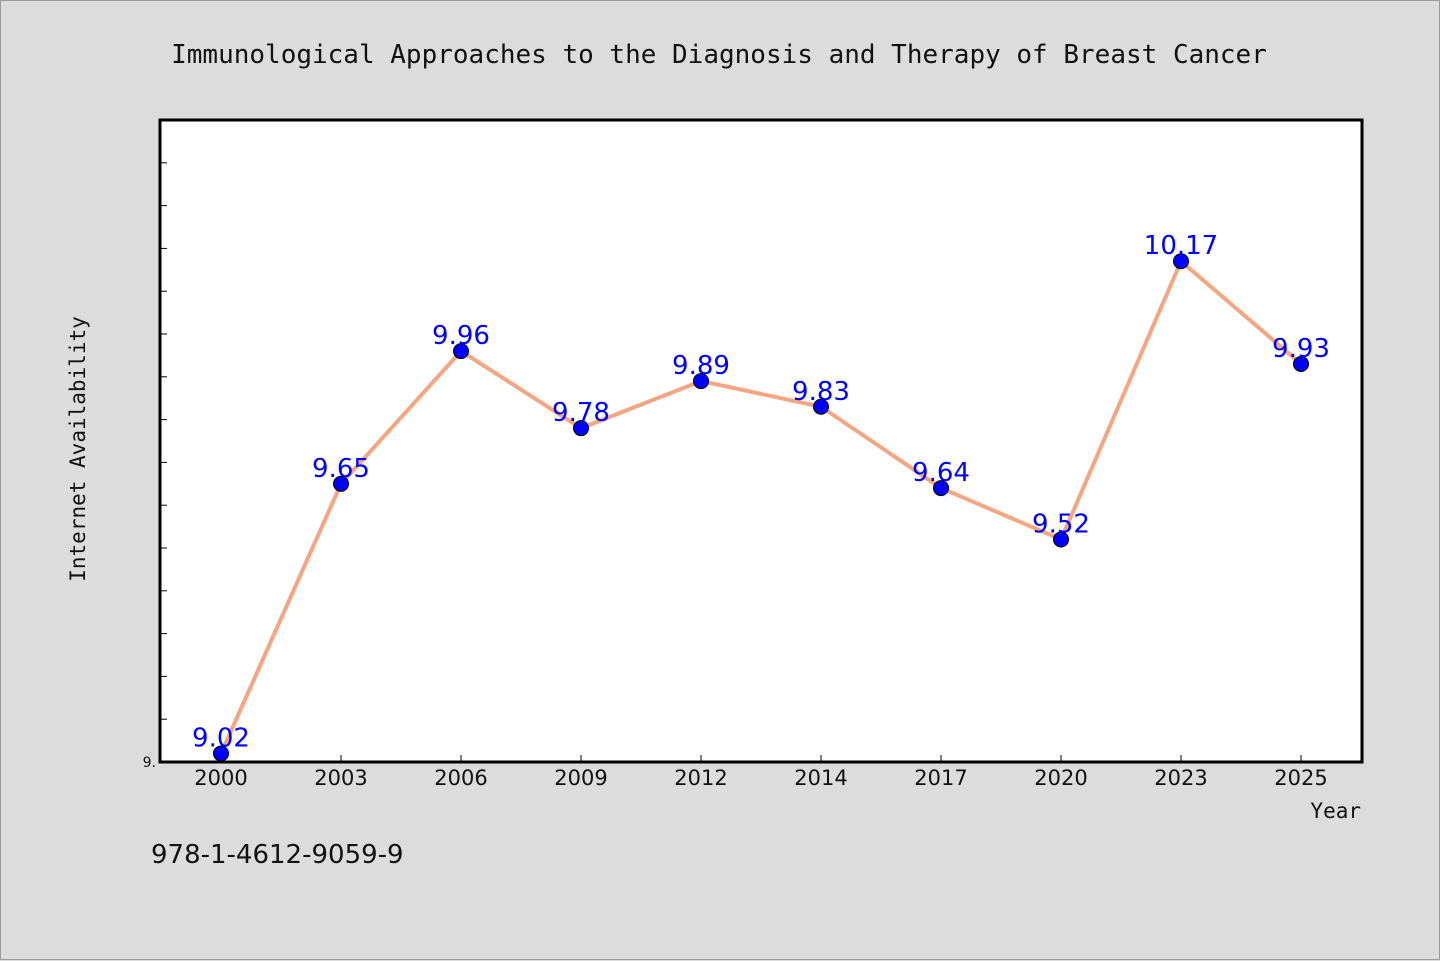 The height and width of the screenshot is (961, 1440). I want to click on data-label: 9.78, so click(581, 413).